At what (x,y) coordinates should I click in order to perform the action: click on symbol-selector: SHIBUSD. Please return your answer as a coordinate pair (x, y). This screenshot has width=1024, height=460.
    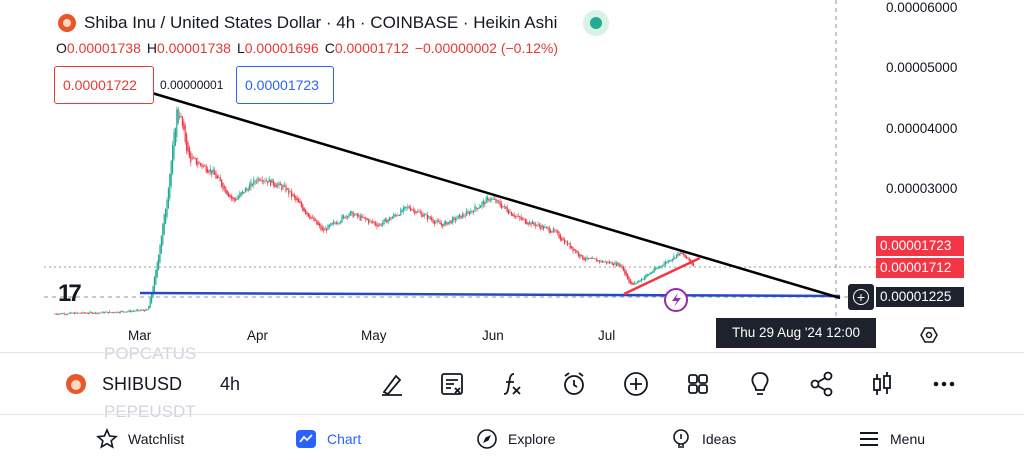
    Looking at the image, I should click on (142, 384).